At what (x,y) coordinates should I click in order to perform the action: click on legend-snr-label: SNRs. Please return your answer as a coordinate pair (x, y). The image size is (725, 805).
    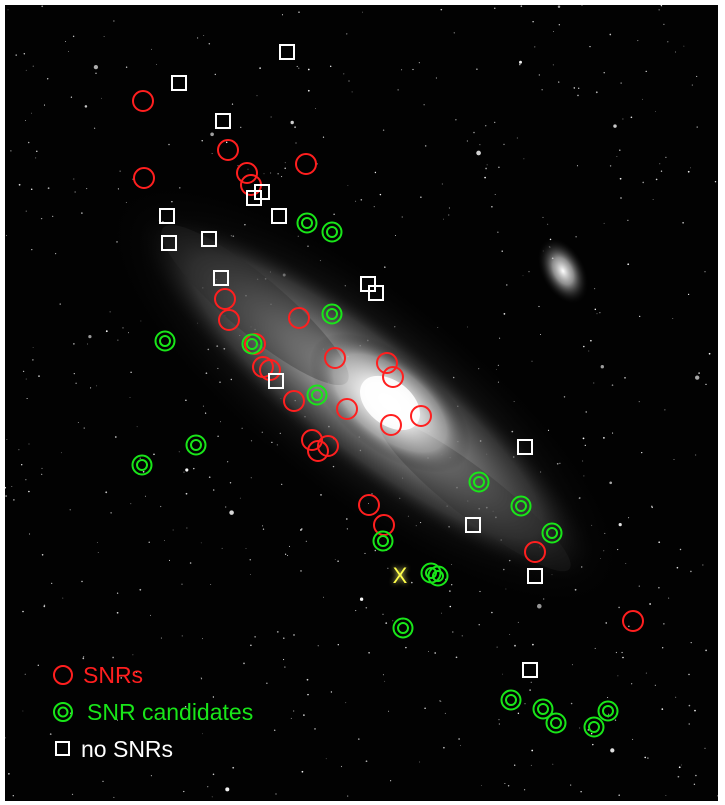
    Looking at the image, I should click on (113, 675).